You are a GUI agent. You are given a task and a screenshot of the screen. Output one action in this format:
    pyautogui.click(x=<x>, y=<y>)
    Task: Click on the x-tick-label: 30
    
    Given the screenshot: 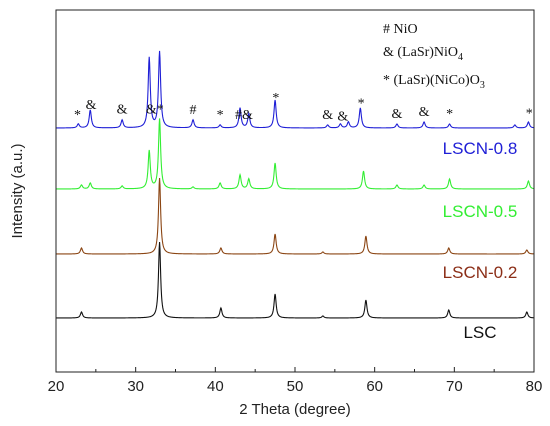 What is the action you would take?
    pyautogui.click(x=135, y=386)
    